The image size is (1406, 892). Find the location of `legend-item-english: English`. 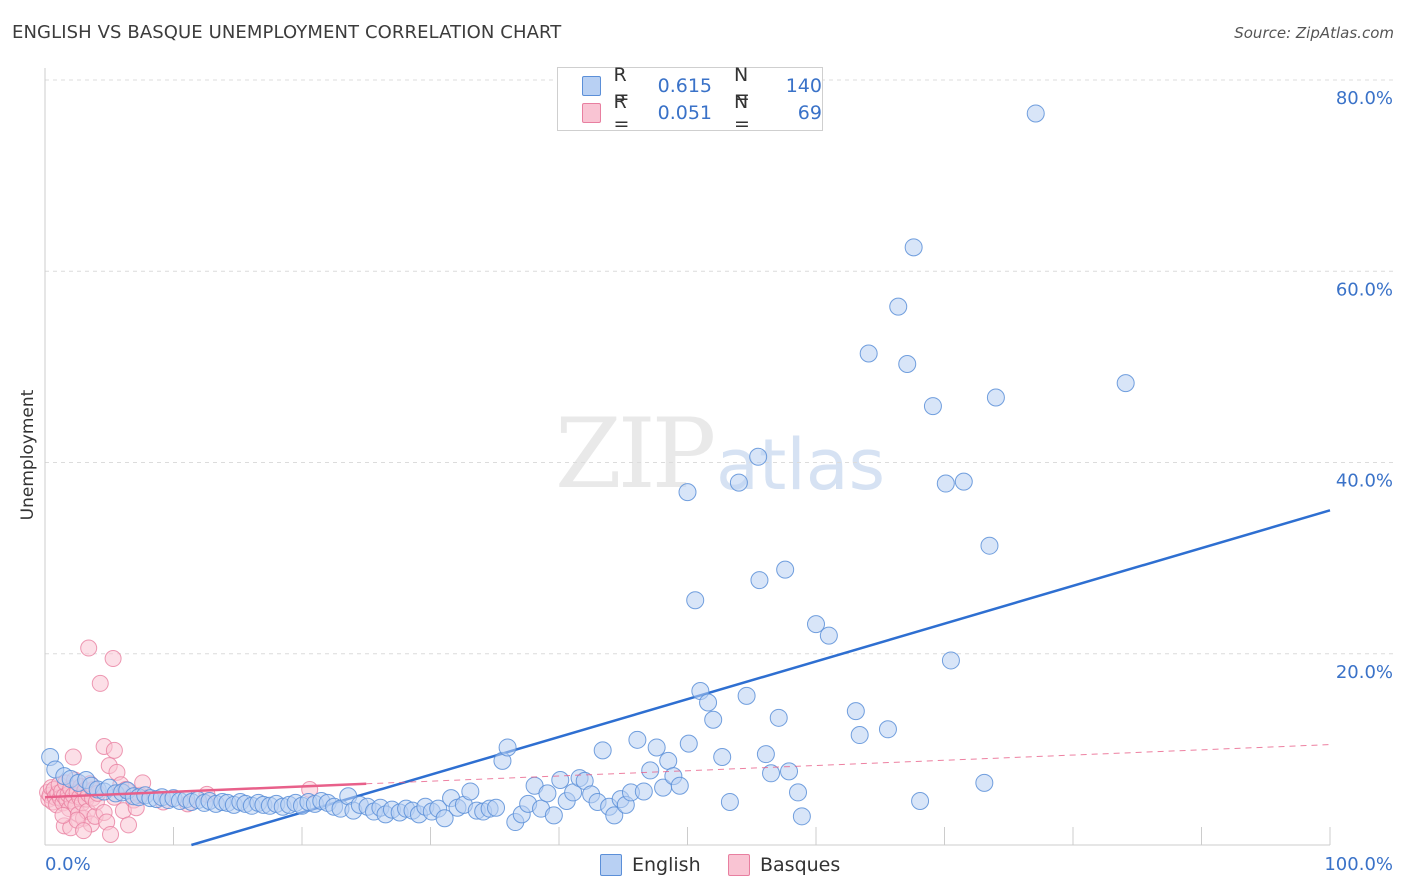

legend-item-english: English is located at coordinates (650, 865).